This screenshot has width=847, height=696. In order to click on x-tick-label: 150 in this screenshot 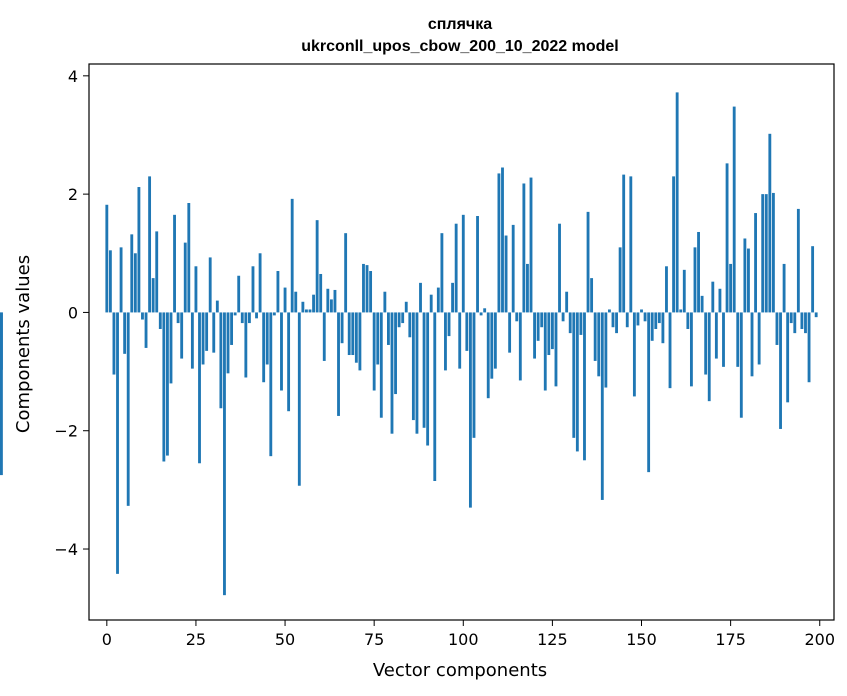, I will do `click(641, 639)`.